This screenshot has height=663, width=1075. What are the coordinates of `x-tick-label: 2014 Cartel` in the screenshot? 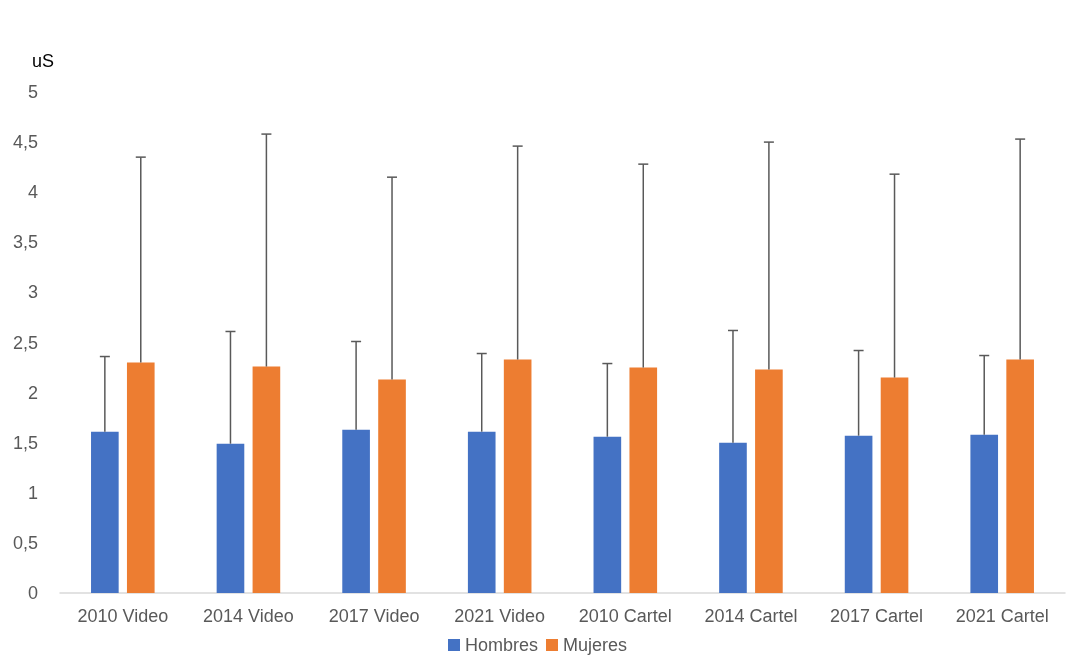 It's located at (751, 616).